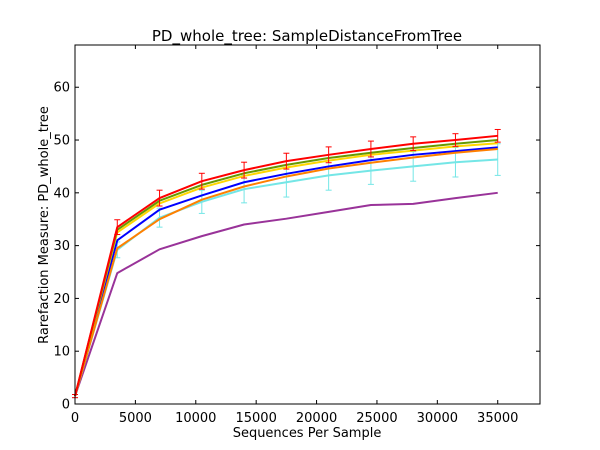 The height and width of the screenshot is (450, 600). Describe the element at coordinates (316, 418) in the screenshot. I see `x-tick-label-4: 20000` at that location.